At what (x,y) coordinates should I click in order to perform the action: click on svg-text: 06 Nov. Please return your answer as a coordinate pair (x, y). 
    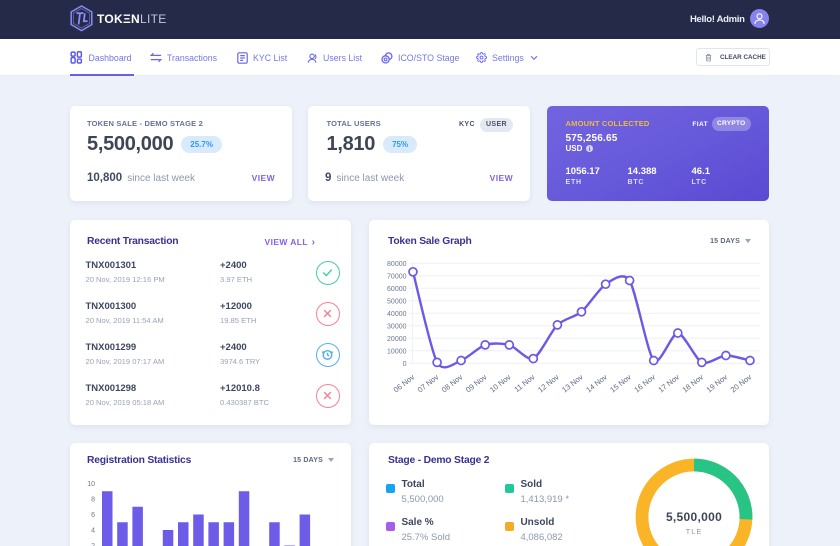
    Looking at the image, I should click on (403, 383).